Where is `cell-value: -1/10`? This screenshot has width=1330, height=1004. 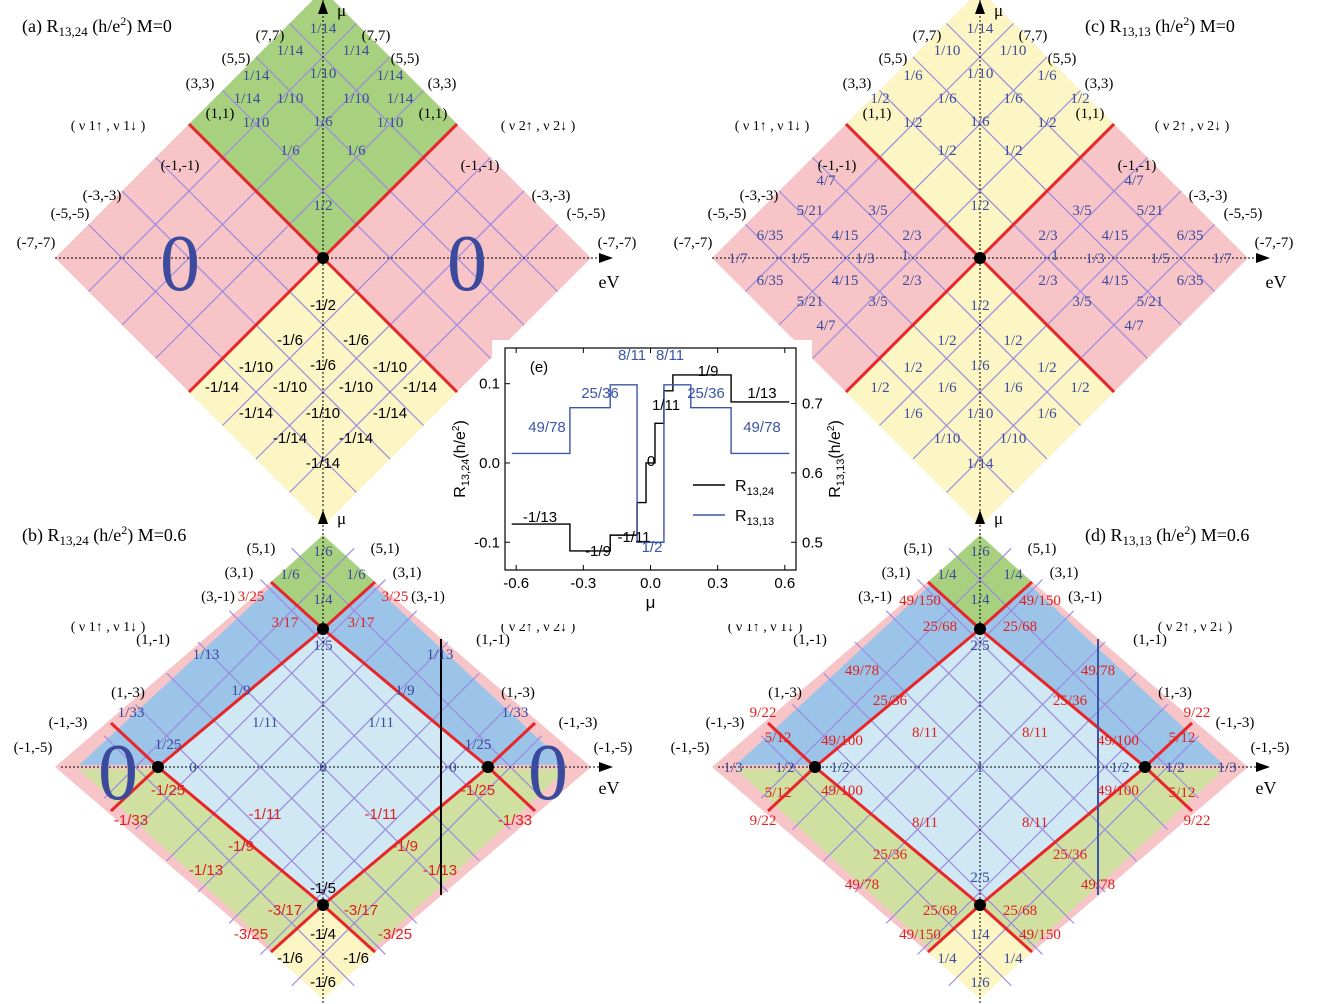
cell-value: -1/10 is located at coordinates (356, 387).